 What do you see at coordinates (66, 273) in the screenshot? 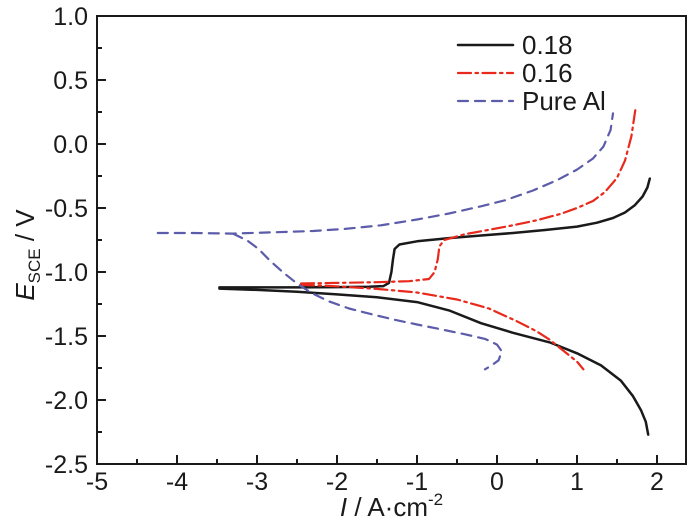
I see `y-tick-label: -1.0` at bounding box center [66, 273].